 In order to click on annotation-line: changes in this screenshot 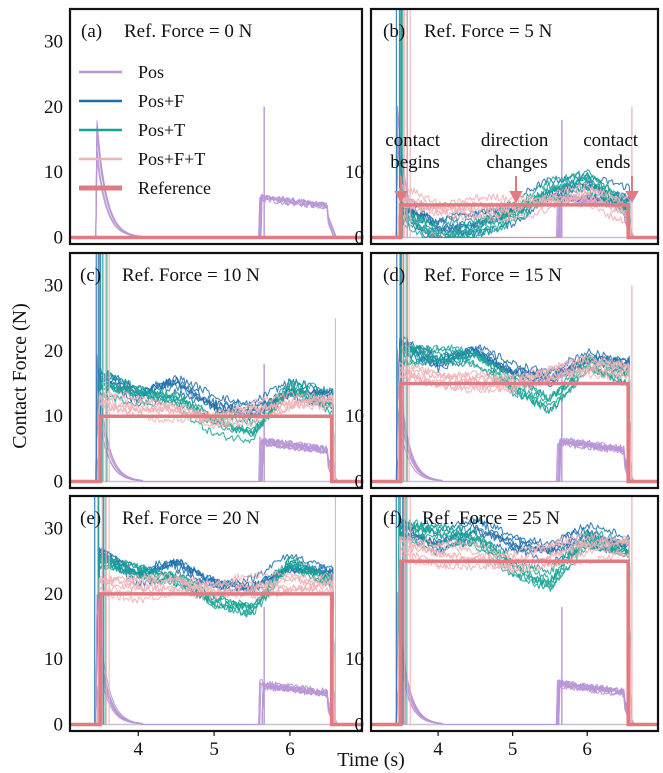, I will do `click(516, 162)`.